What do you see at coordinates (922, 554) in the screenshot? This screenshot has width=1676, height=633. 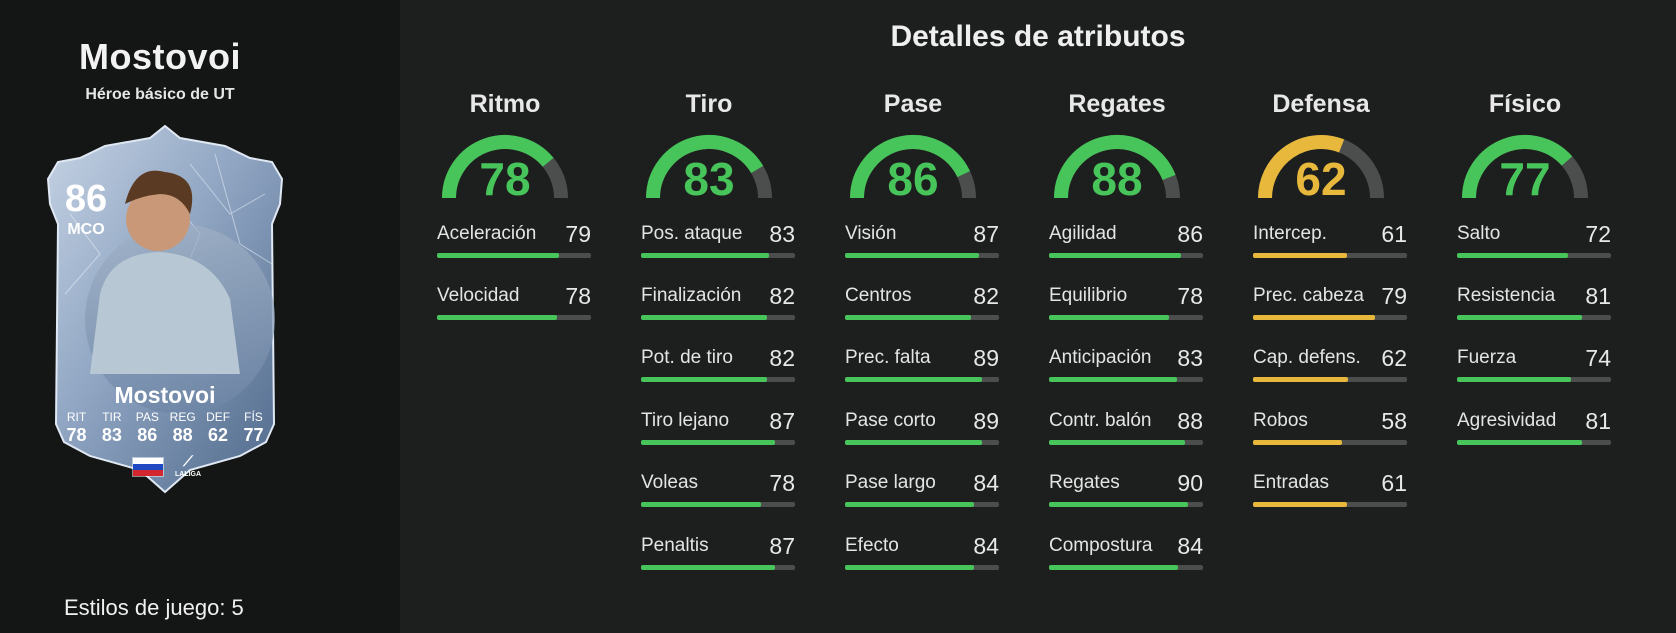 I see `attribute-row: Efecto 84` at bounding box center [922, 554].